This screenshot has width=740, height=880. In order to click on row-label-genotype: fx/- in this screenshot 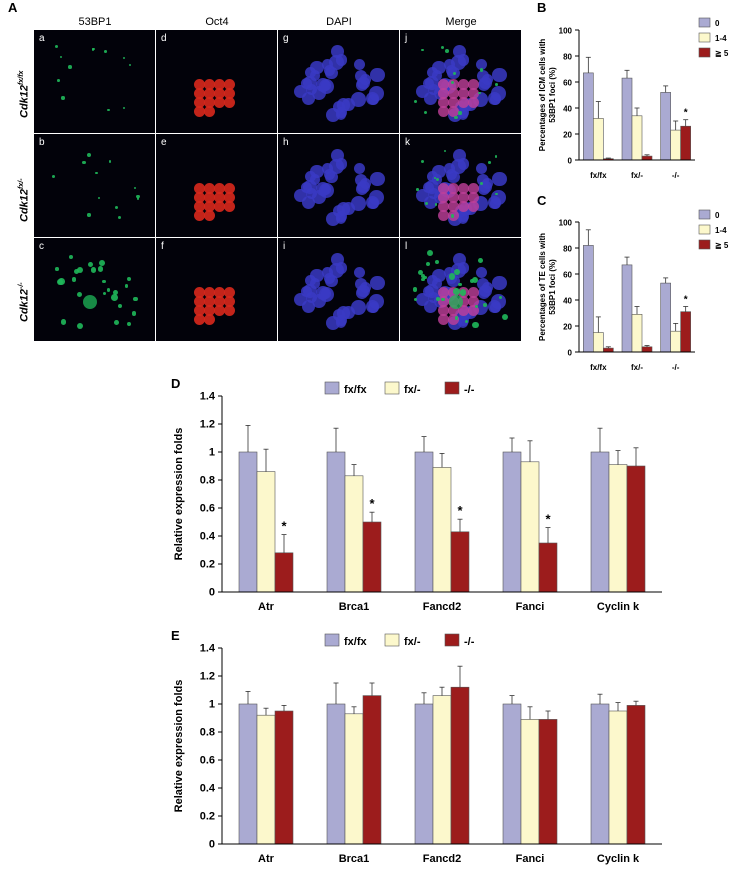, I will do `click(21, 183)`.